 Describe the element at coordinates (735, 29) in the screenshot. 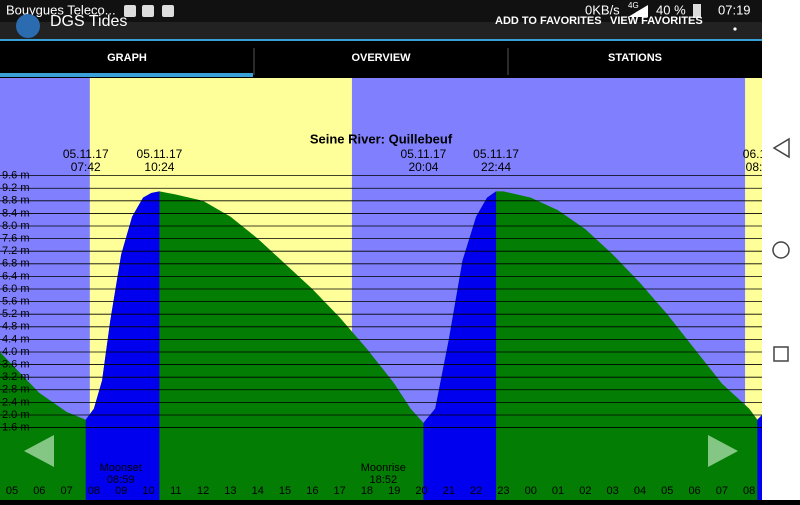

I see `overflow-menu` at that location.